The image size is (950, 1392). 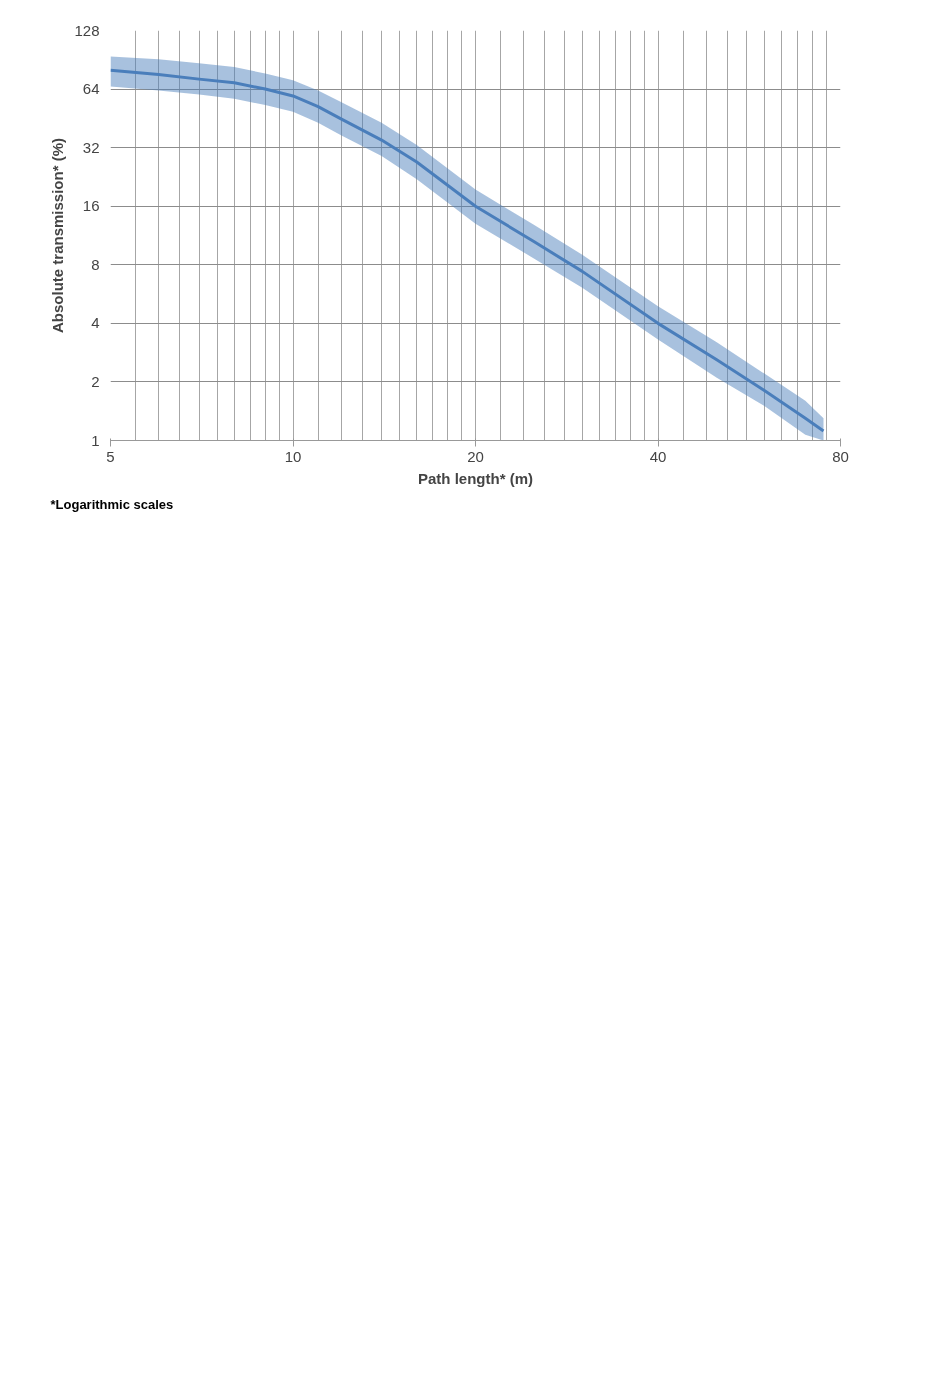 I want to click on y-tick-label: 4, so click(x=95, y=323).